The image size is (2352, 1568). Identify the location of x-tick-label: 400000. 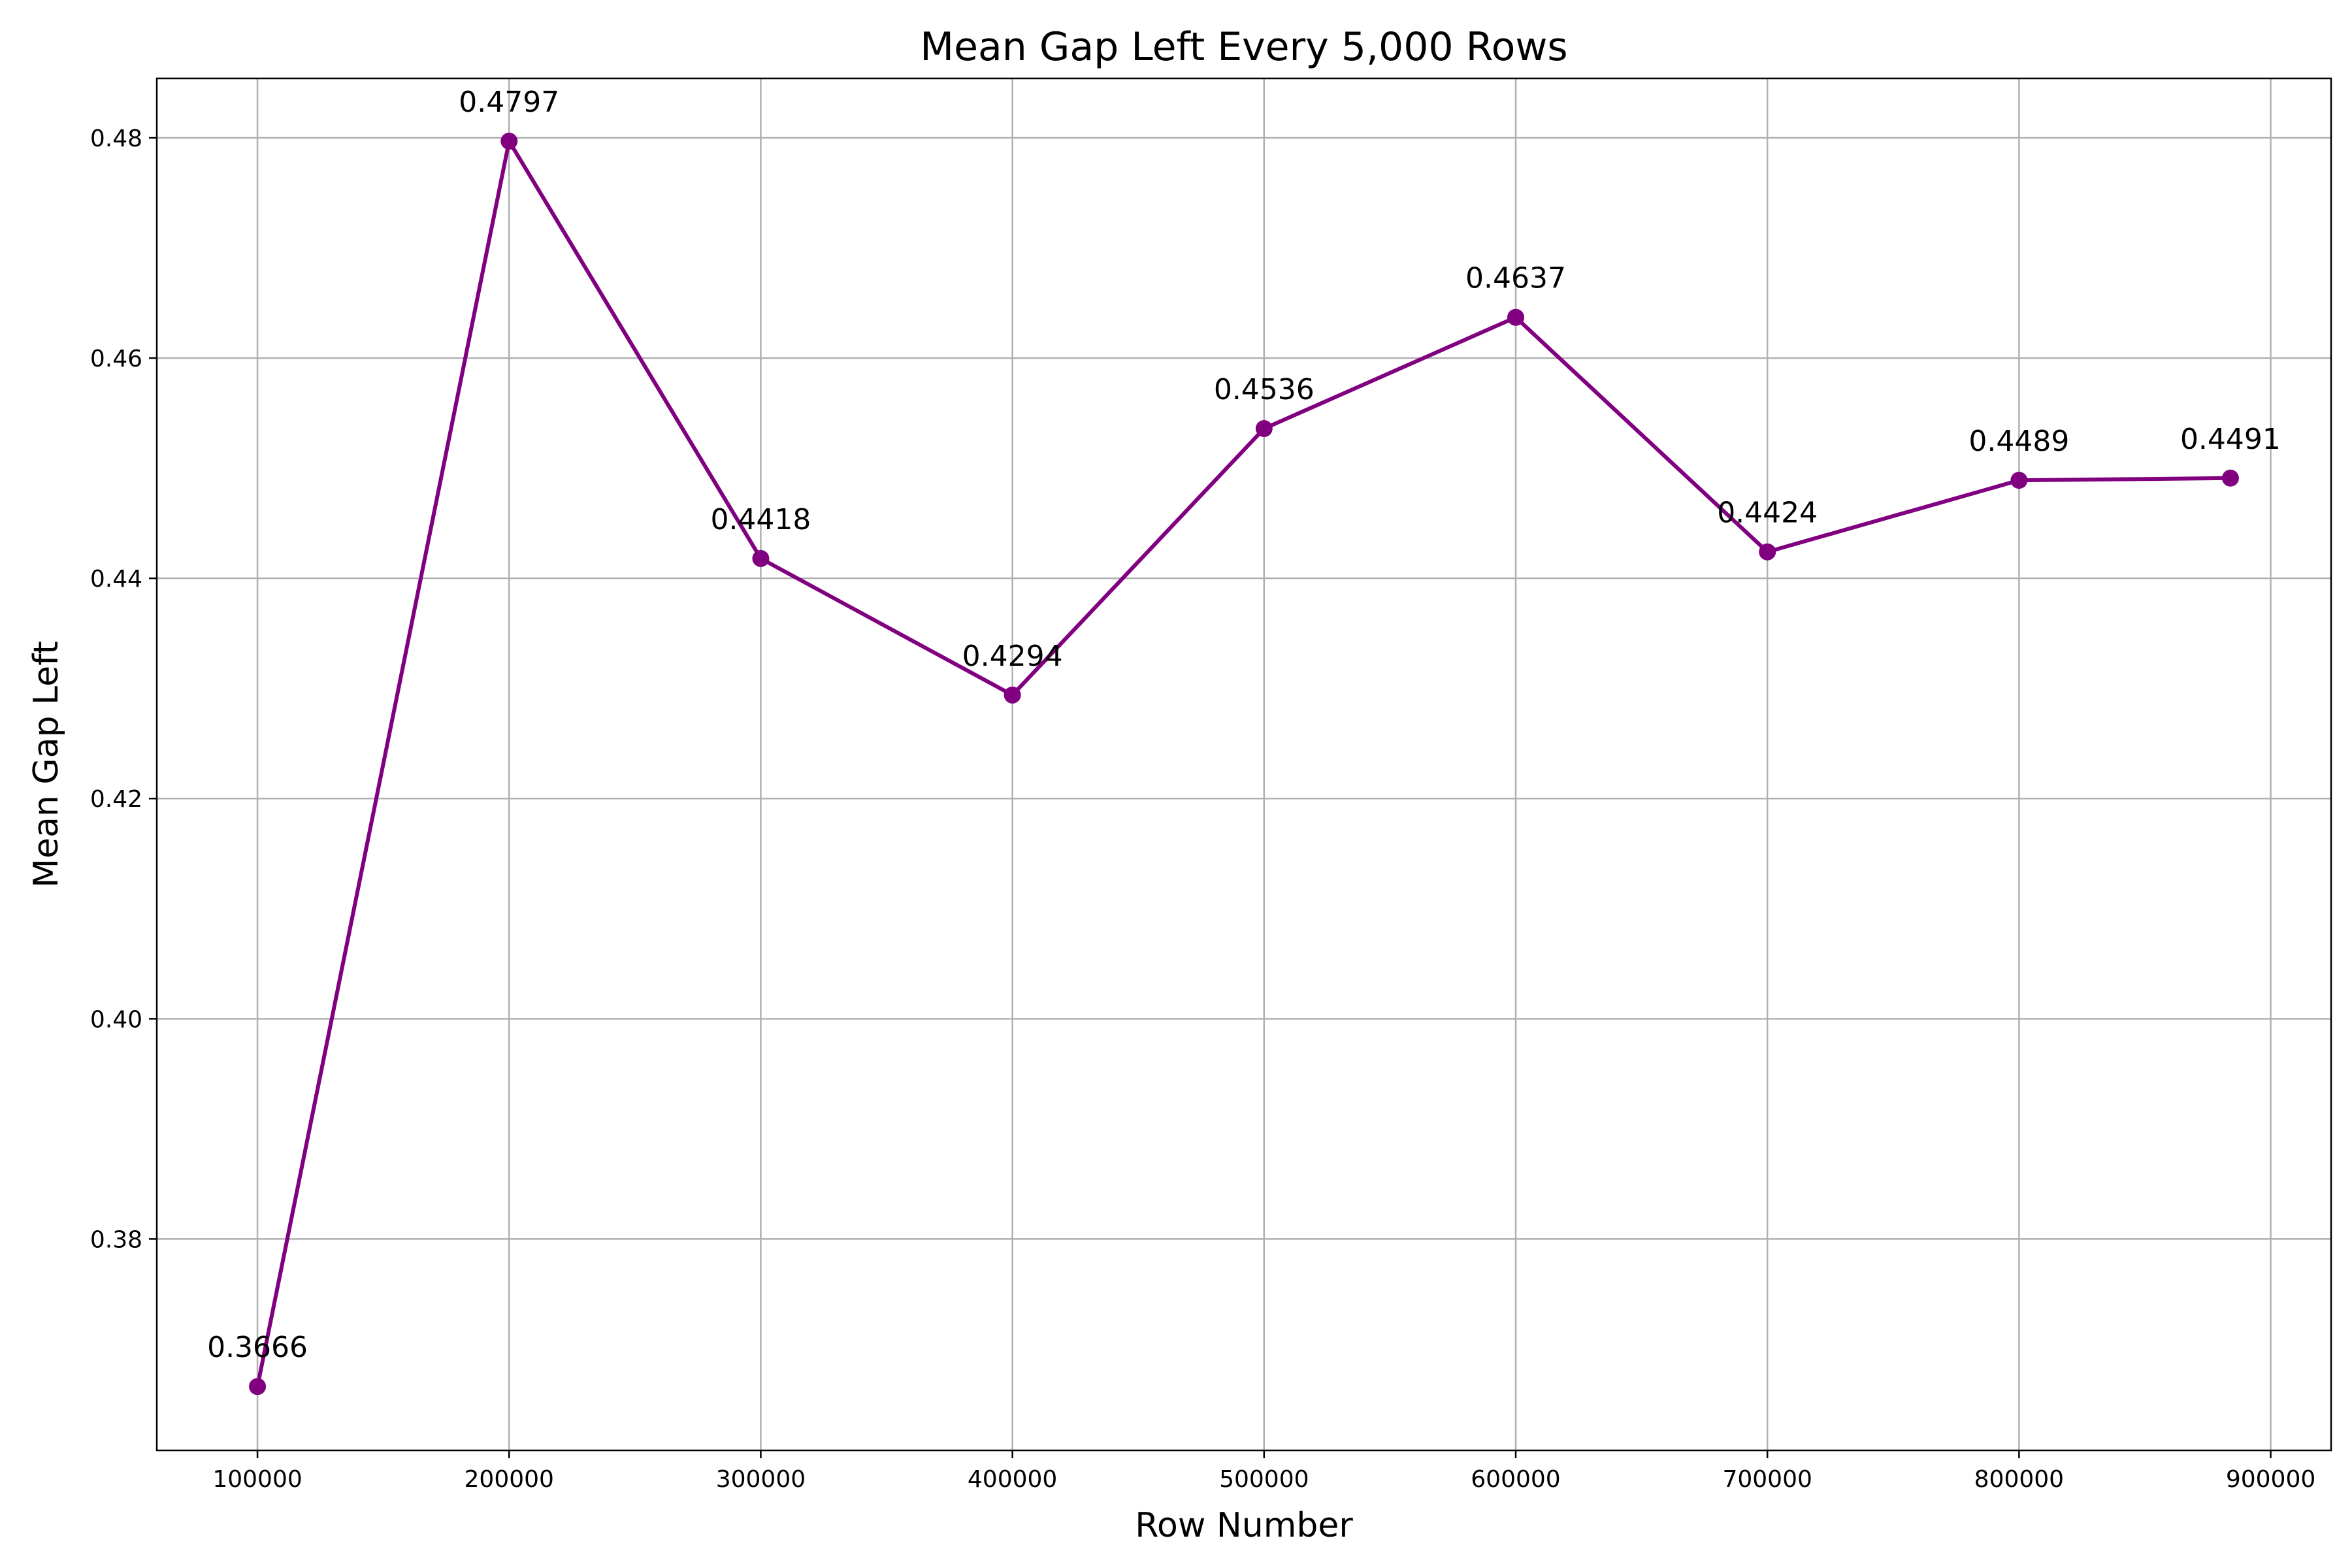
(1012, 1479).